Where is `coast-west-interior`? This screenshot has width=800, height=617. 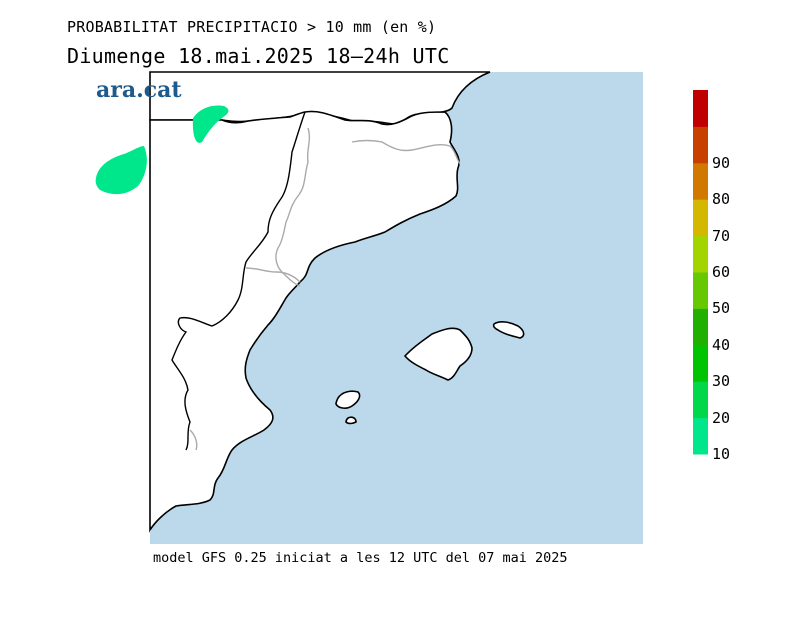 coast-west-interior is located at coordinates (238, 281).